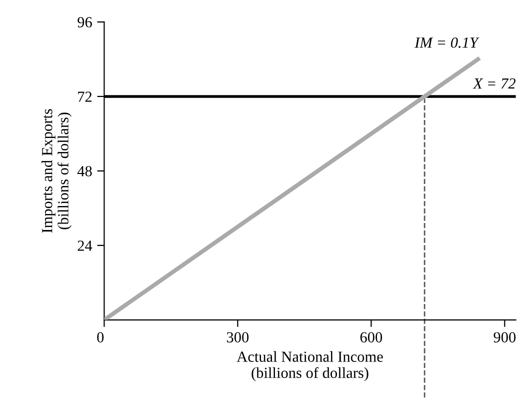 Image resolution: width=521 pixels, height=407 pixels. I want to click on x-axis-title: Actual National Income (billions of dollars), so click(309, 366).